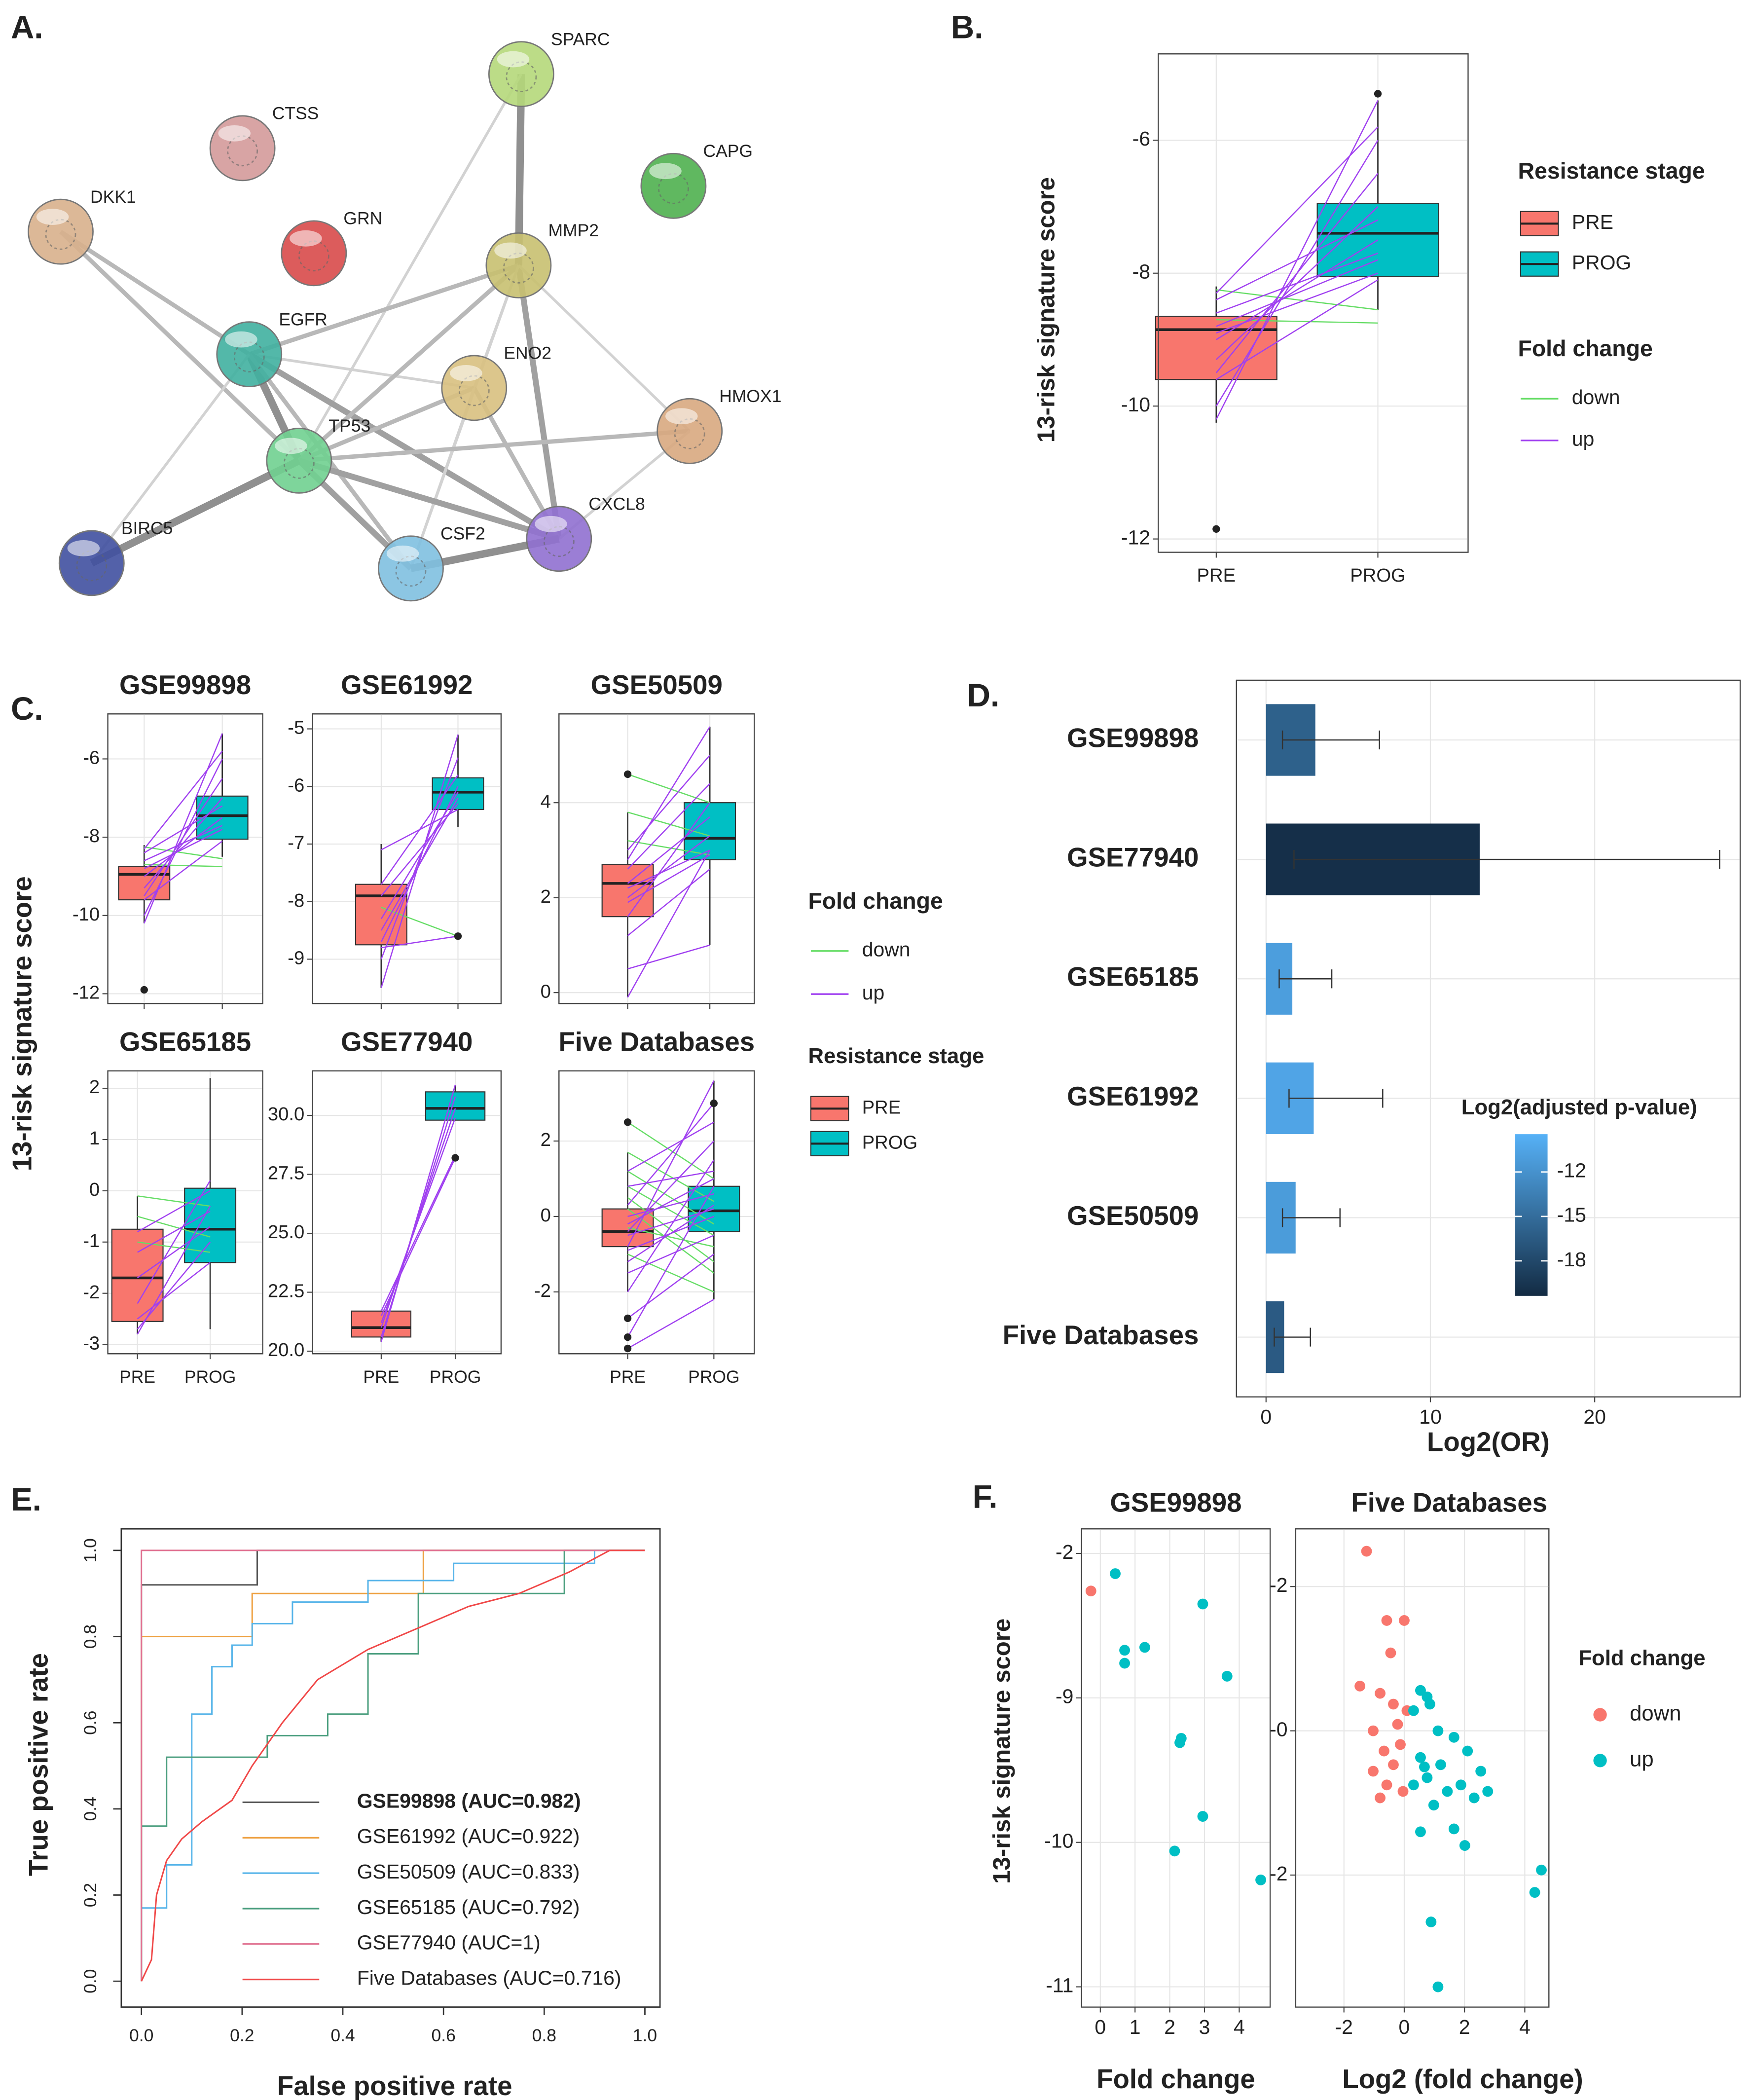 The image size is (1751, 2100). I want to click on legend-label: Five Databases (AUC=0.716), so click(489, 1977).